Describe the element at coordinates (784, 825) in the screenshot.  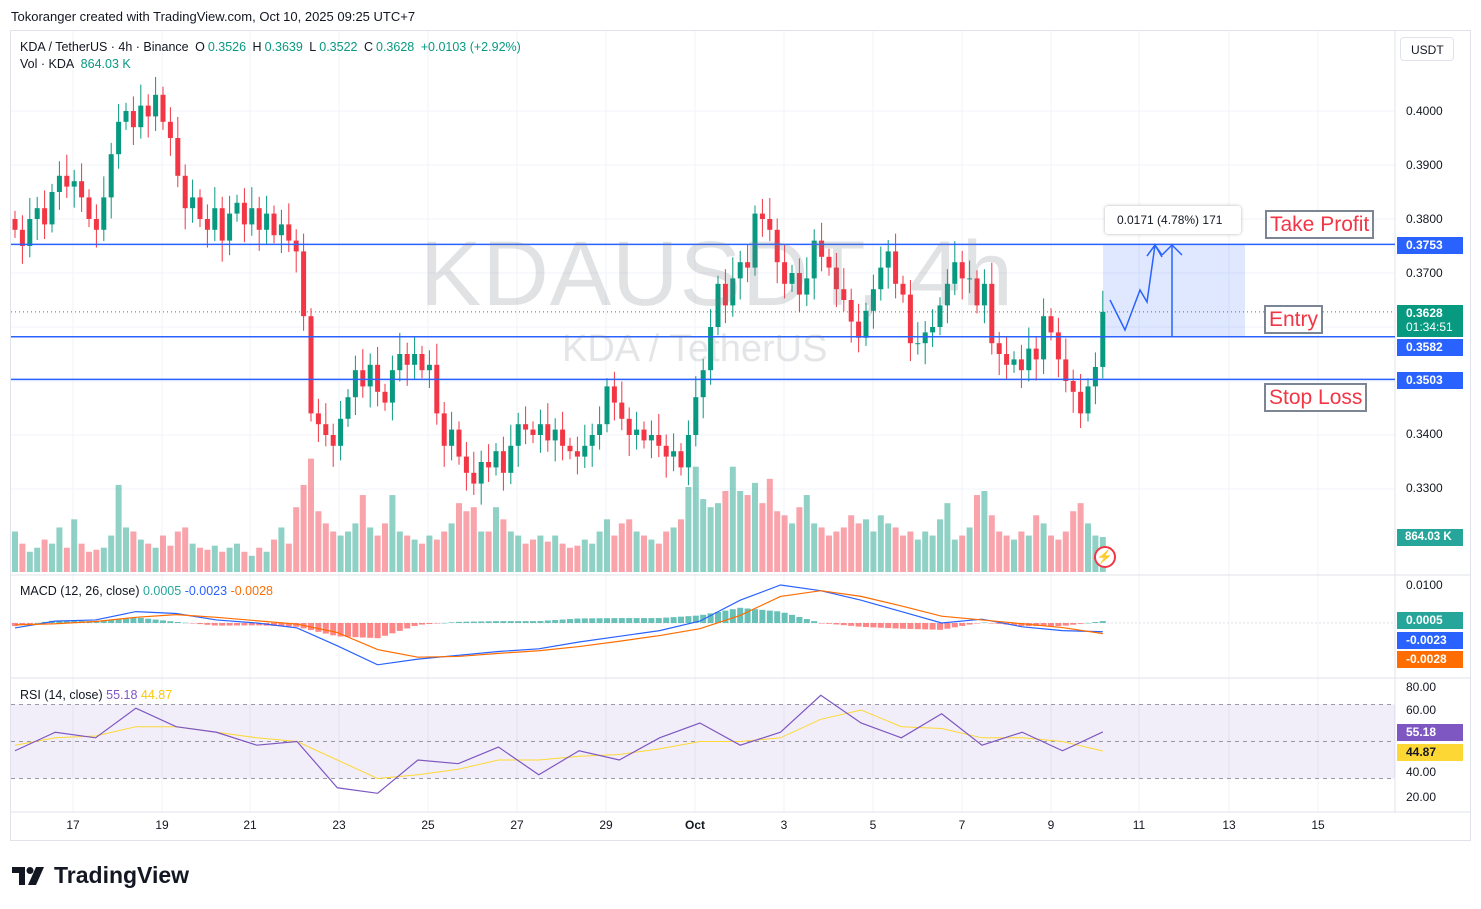
I see `time-tick: 3` at that location.